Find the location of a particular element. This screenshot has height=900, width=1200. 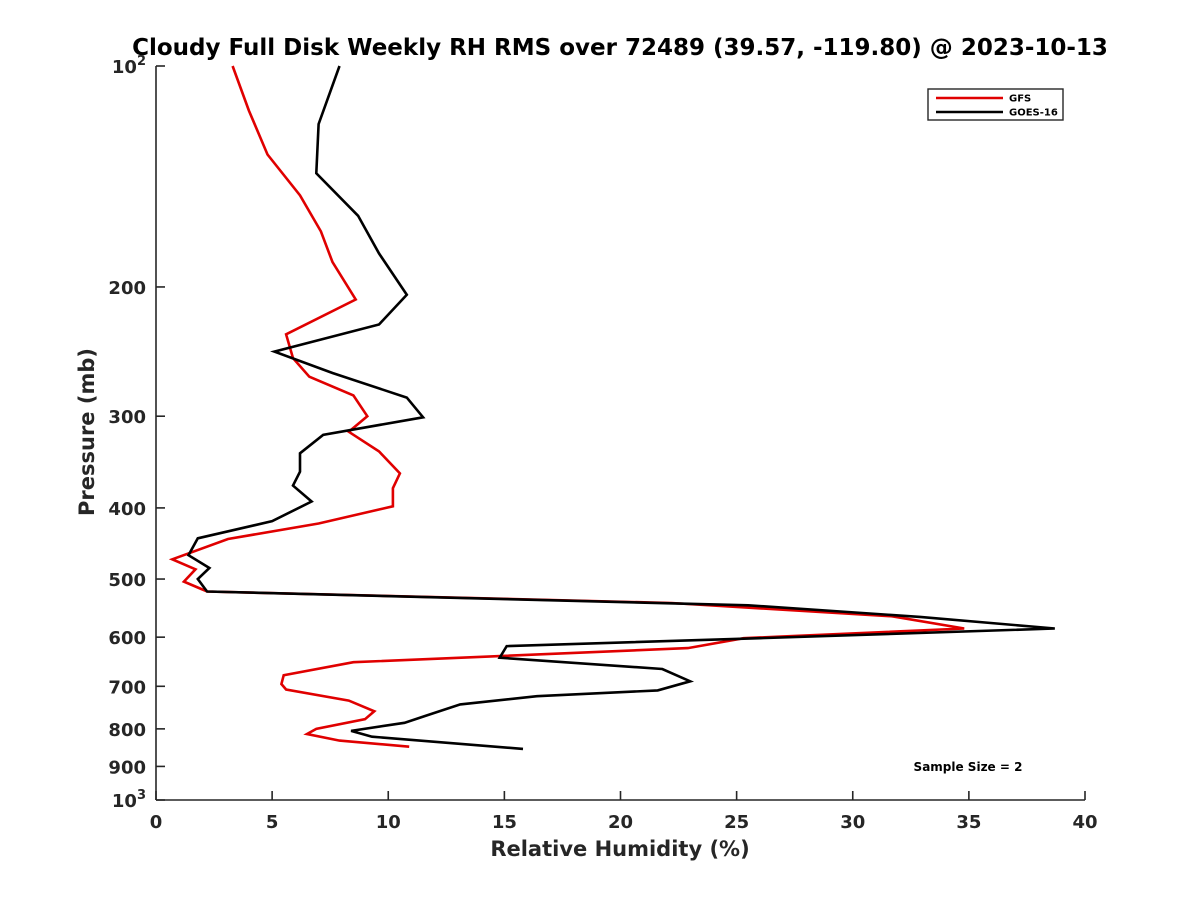

x-tick-label: 30 is located at coordinates (852, 822).